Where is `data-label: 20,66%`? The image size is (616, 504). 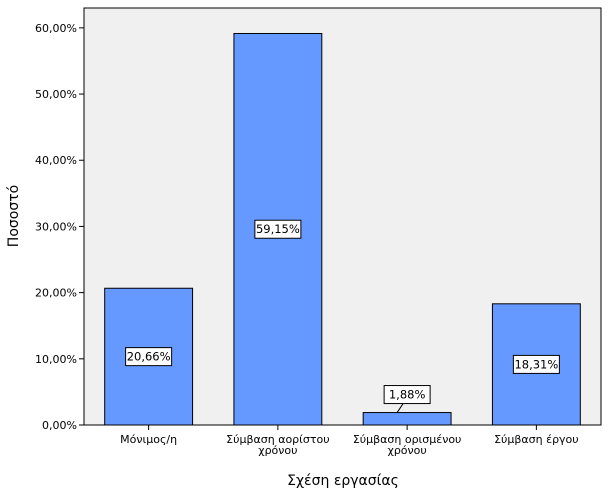 data-label: 20,66% is located at coordinates (149, 357).